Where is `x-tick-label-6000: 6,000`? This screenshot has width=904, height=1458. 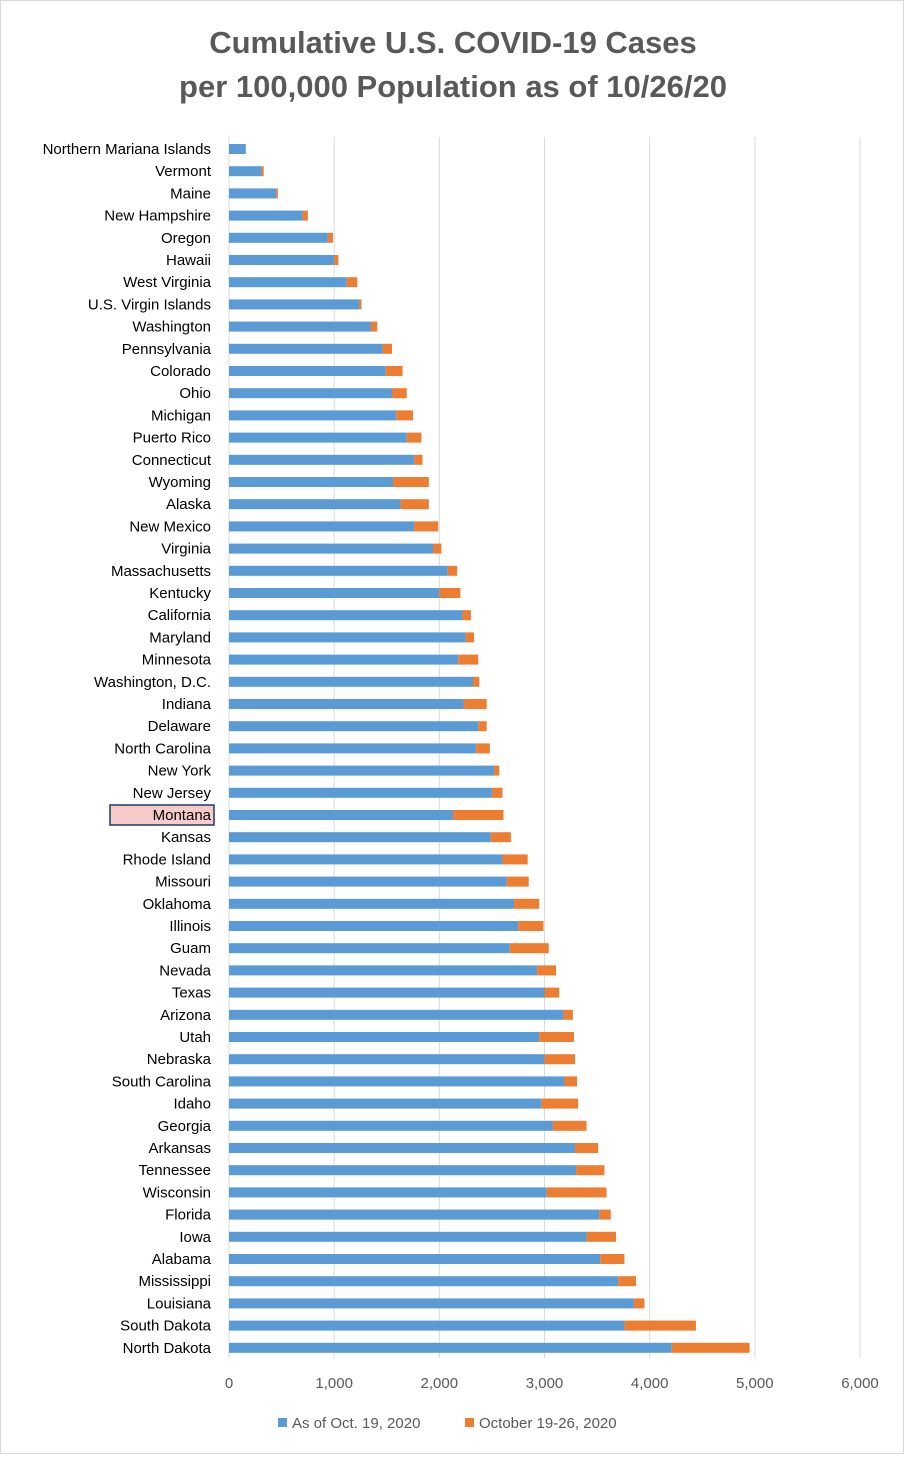
x-tick-label-6000: 6,000 is located at coordinates (860, 1383).